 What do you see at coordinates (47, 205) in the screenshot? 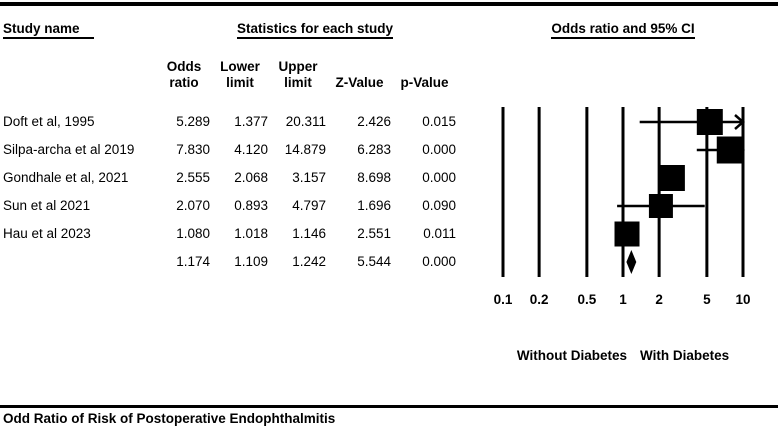
I see `cell-study-name: Sun et al 2021` at bounding box center [47, 205].